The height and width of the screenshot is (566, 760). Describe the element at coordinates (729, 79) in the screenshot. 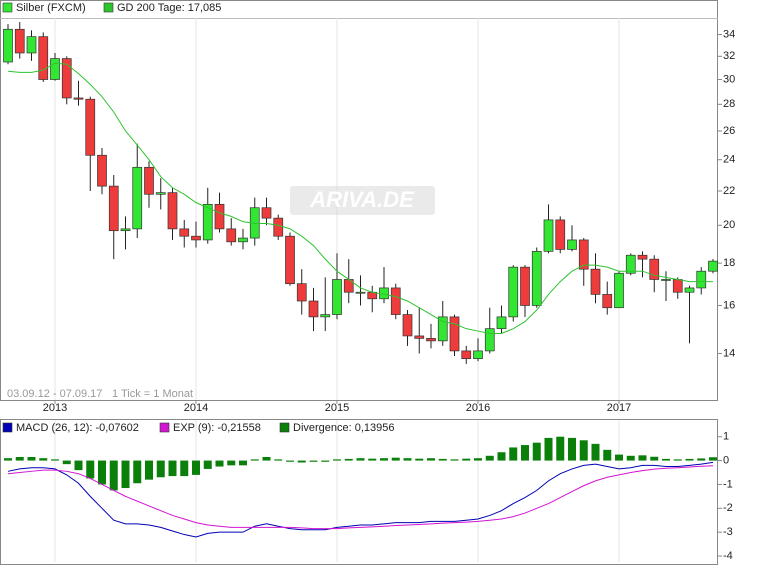

I see `y-tick-label: 30` at that location.